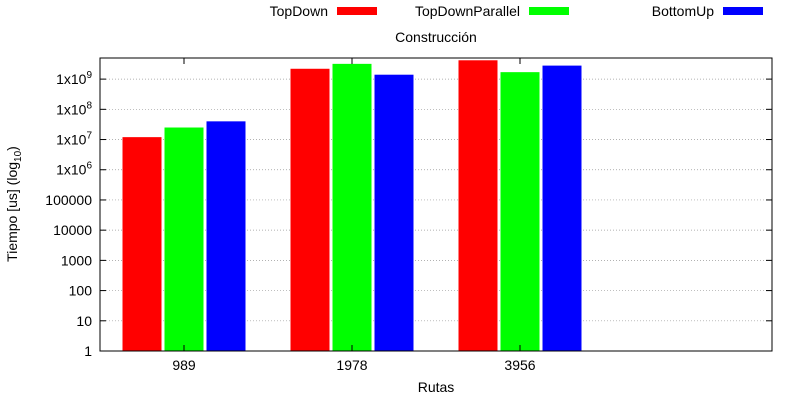 The width and height of the screenshot is (800, 400). I want to click on legend: TopDown TopDownParallel BottomUp, so click(516, 11).